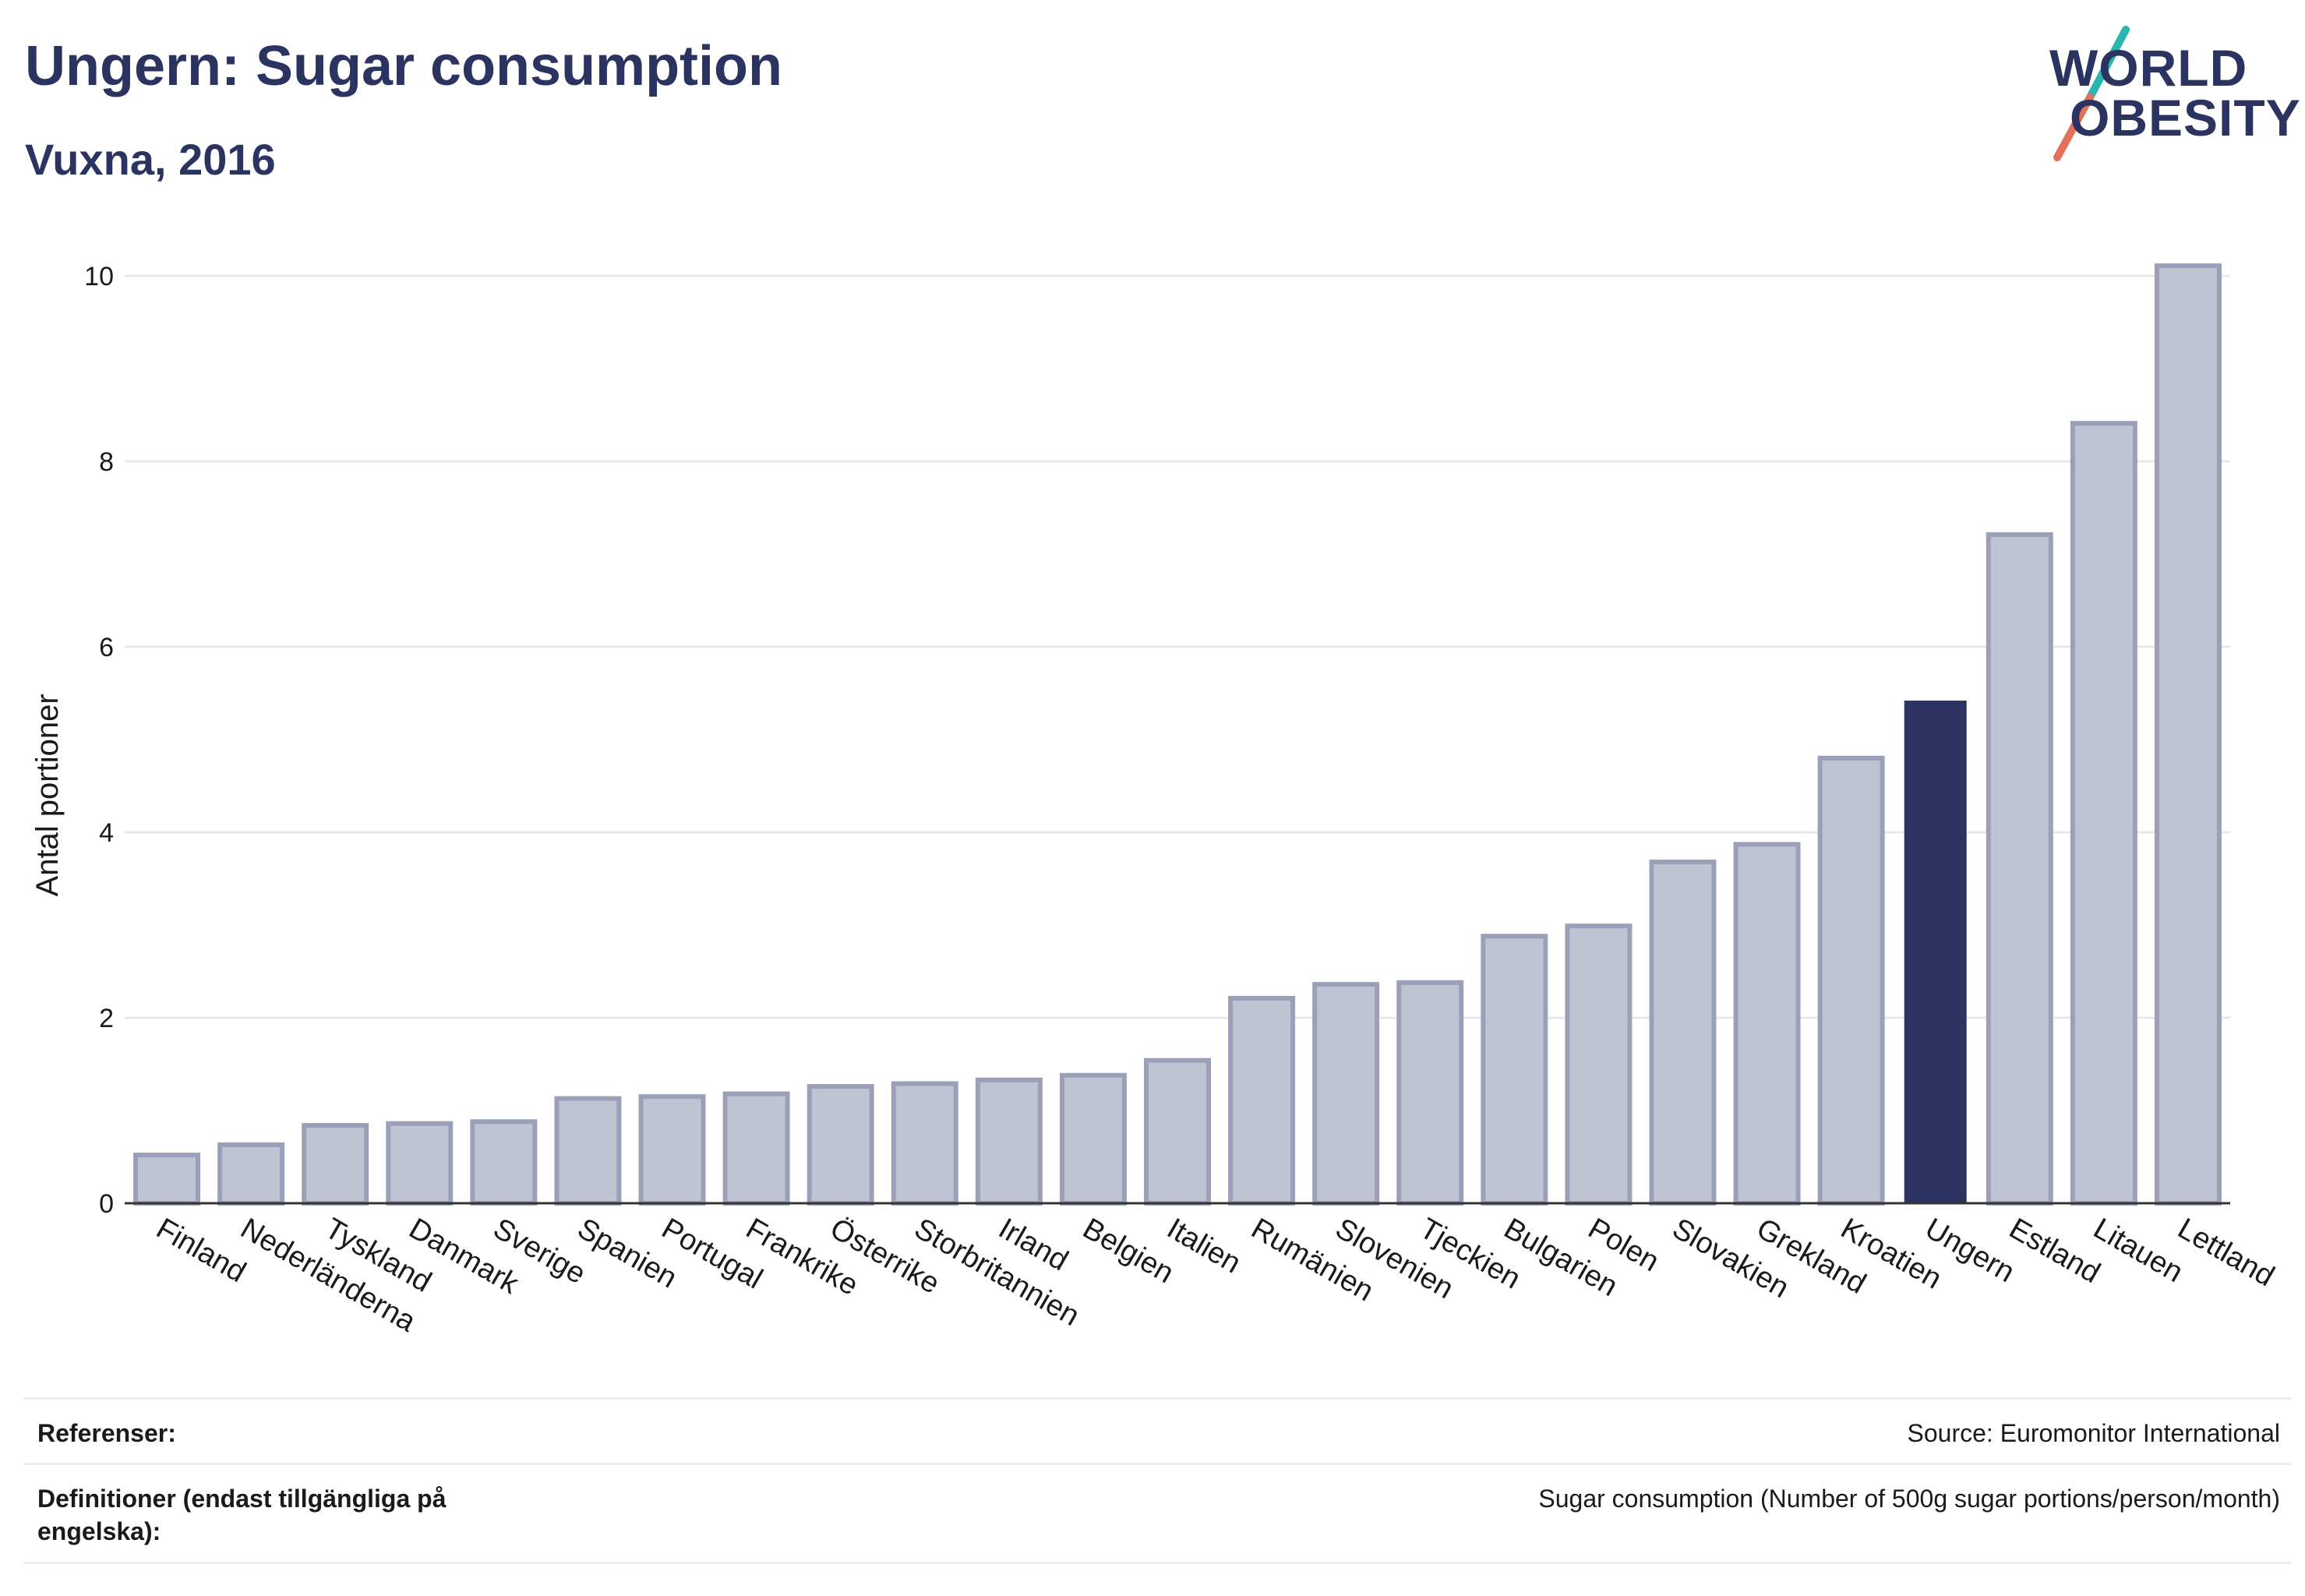 The height and width of the screenshot is (1596, 2305). What do you see at coordinates (2148, 68) in the screenshot?
I see `logo-text-world: WORLD` at bounding box center [2148, 68].